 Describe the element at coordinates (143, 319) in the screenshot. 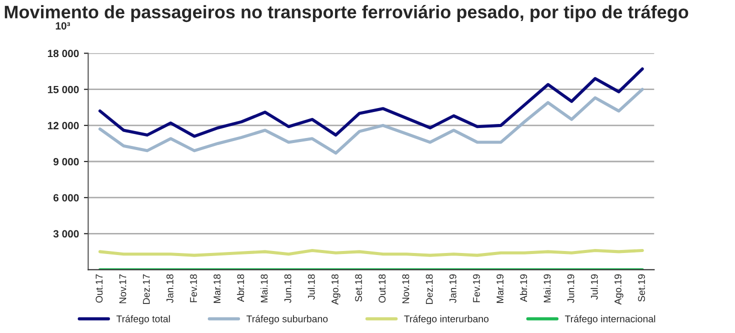

I see `legend-label: Tráfego total` at that location.